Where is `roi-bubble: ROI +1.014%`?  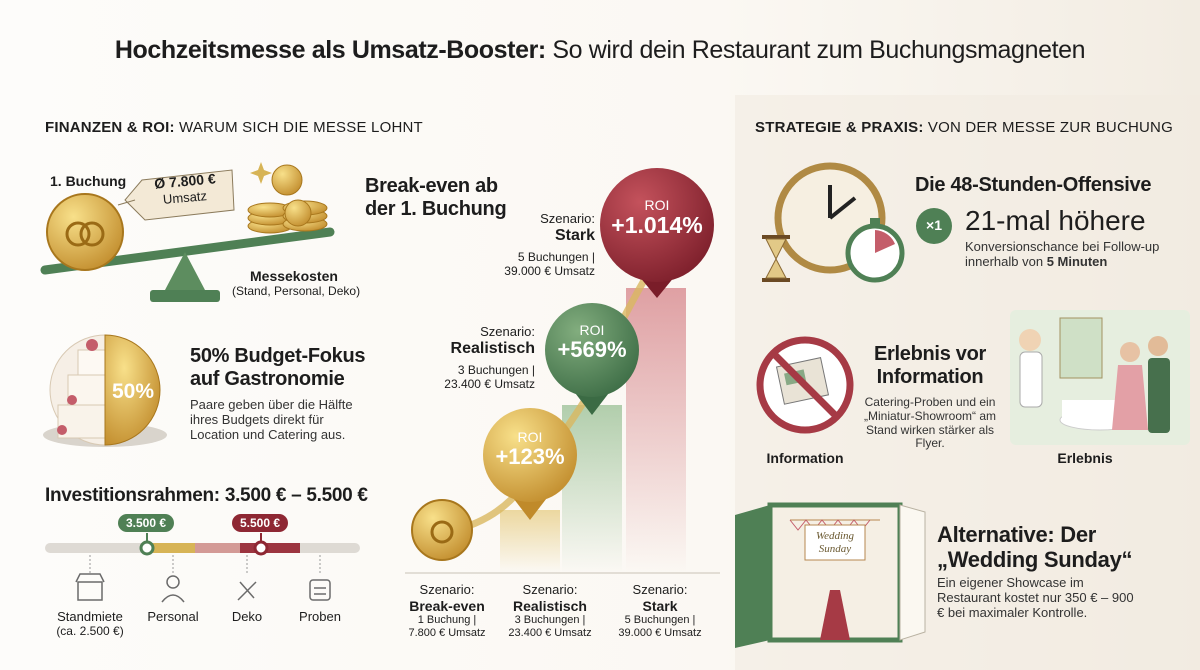
roi-bubble: ROI +1.014% is located at coordinates (657, 217).